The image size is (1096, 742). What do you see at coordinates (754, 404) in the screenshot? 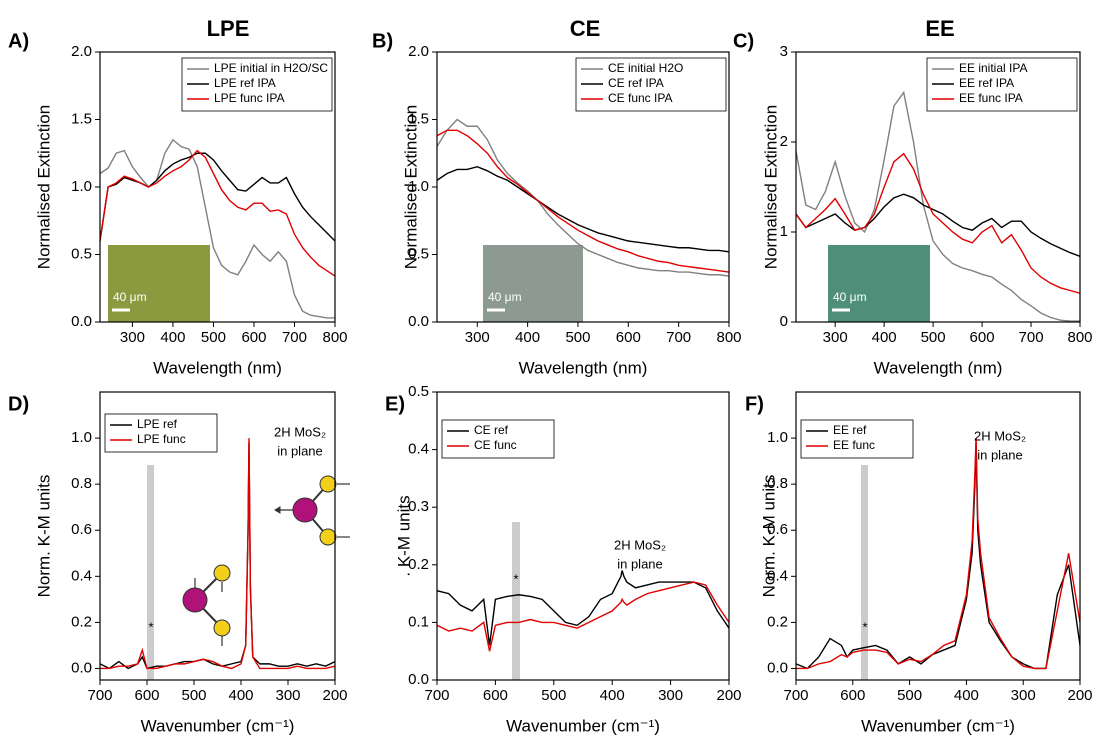
I see `panel-label: F)` at bounding box center [754, 404].